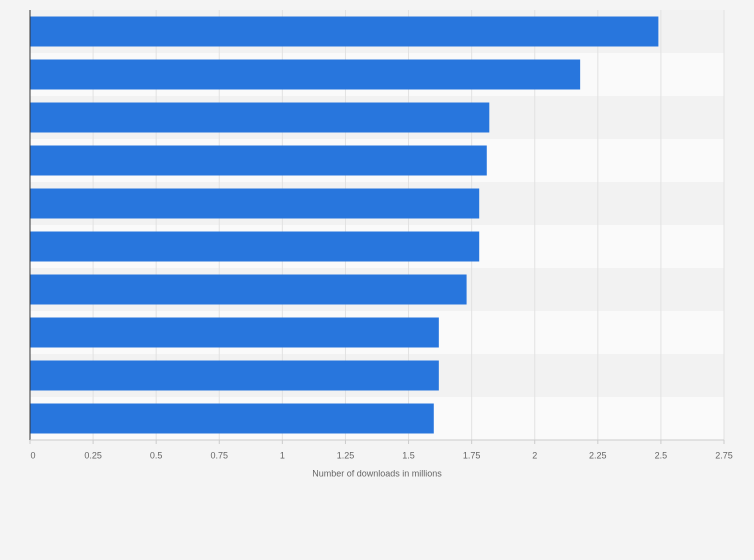 The height and width of the screenshot is (560, 754). I want to click on x-tick-label: 0.5, so click(156, 455).